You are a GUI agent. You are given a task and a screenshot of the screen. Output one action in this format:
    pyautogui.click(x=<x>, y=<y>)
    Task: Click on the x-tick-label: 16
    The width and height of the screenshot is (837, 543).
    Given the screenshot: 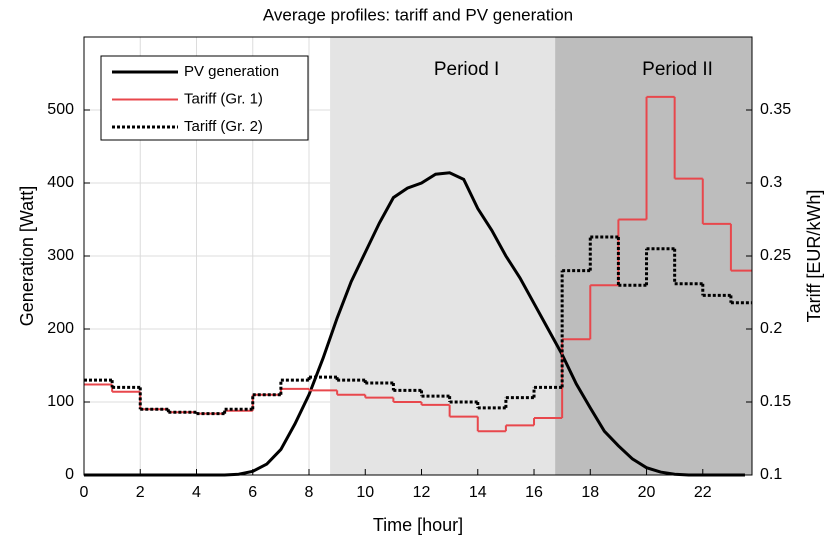 What is the action you would take?
    pyautogui.click(x=534, y=492)
    